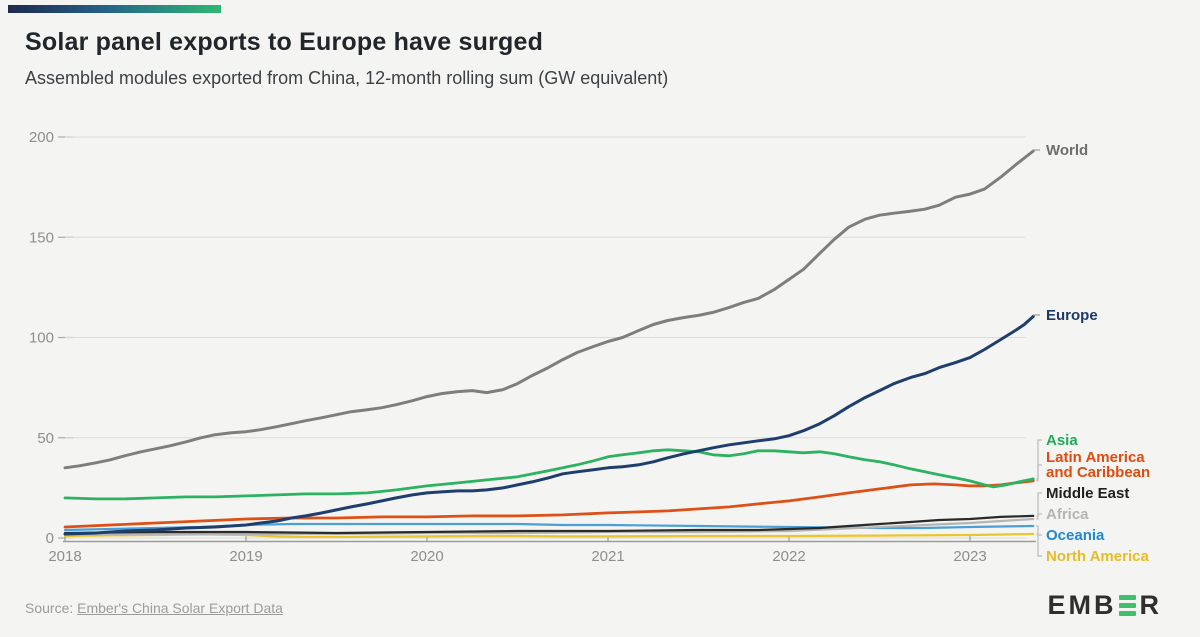 The width and height of the screenshot is (1200, 637). Describe the element at coordinates (45, 438) in the screenshot. I see `y-axis-label-50: 50` at that location.